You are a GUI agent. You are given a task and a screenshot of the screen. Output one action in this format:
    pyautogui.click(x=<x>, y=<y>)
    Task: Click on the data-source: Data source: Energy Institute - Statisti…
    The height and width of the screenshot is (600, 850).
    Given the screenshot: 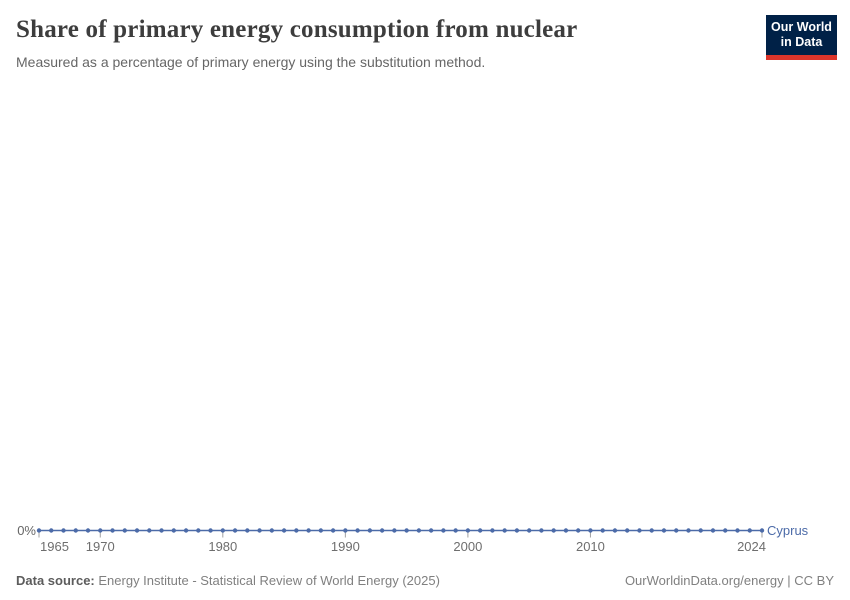 What is the action you would take?
    pyautogui.click(x=228, y=580)
    